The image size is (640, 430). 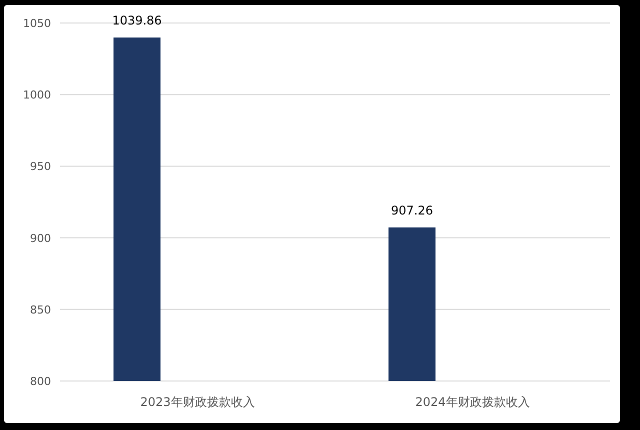 What do you see at coordinates (37, 23) in the screenshot?
I see `y-tick-label: 1050` at bounding box center [37, 23].